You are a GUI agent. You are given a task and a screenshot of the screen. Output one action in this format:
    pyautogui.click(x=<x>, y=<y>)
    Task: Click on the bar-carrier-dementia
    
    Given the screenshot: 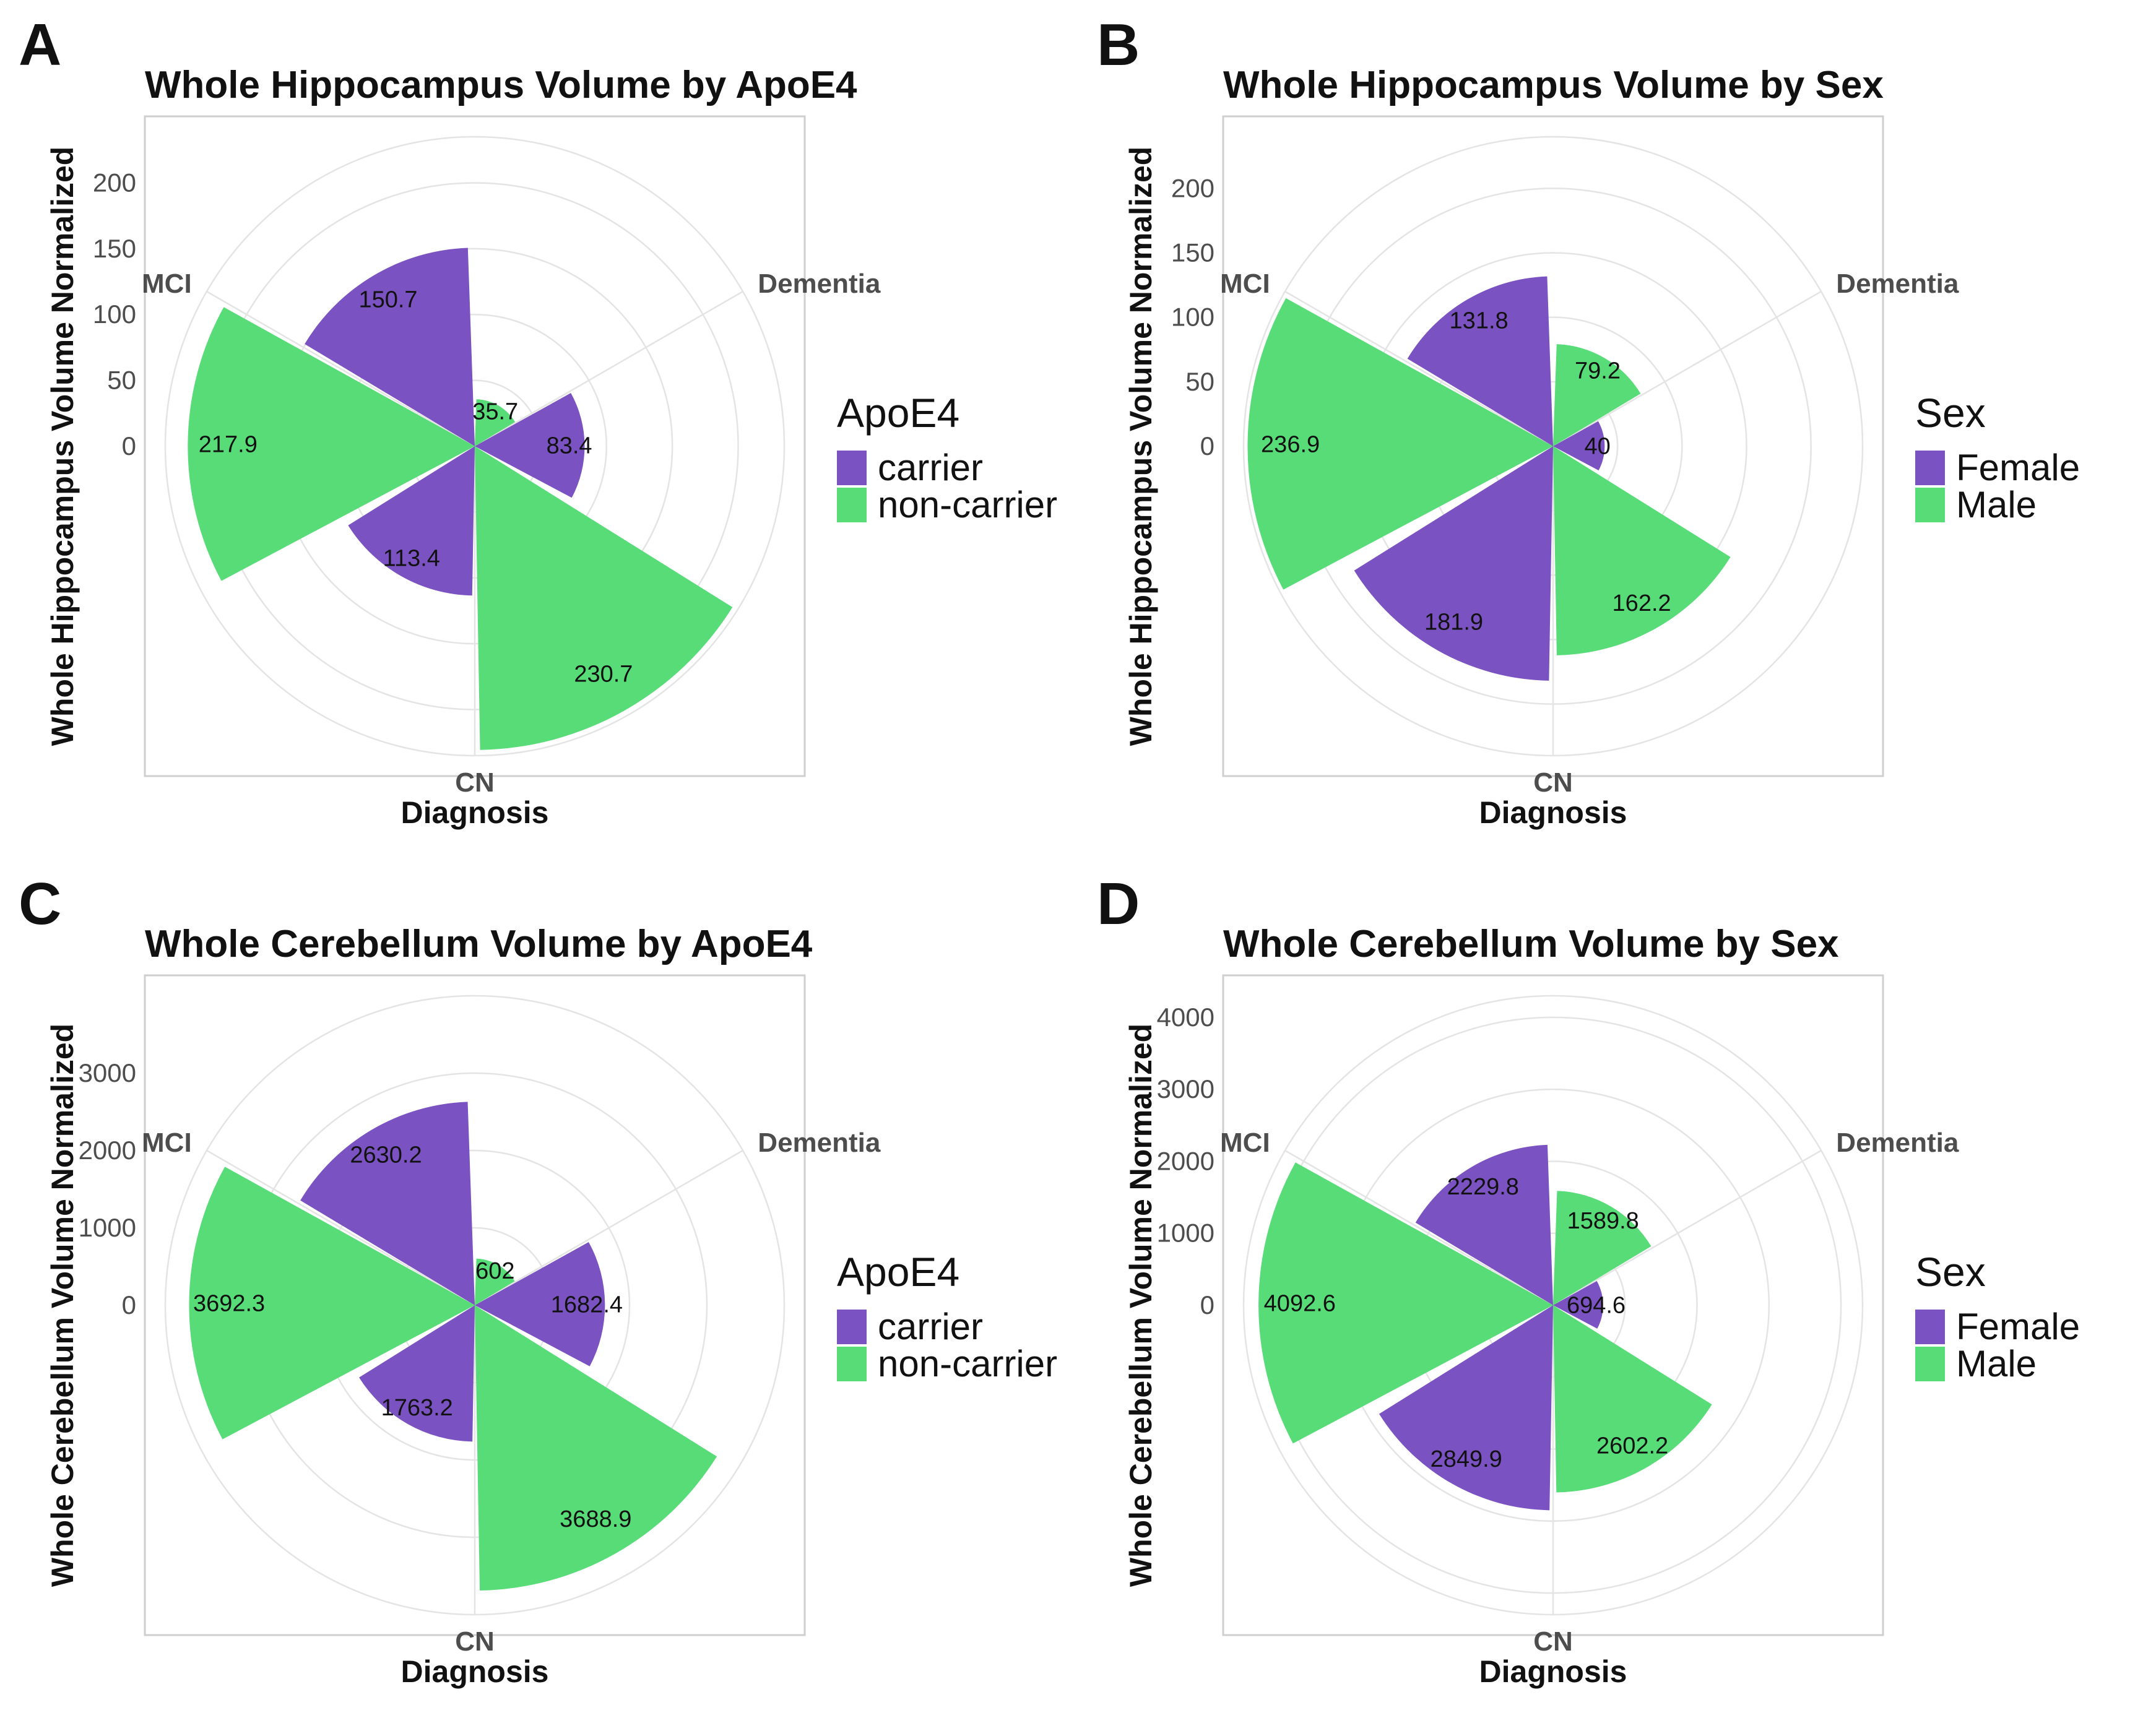 What is the action you would take?
    pyautogui.click(x=530, y=445)
    